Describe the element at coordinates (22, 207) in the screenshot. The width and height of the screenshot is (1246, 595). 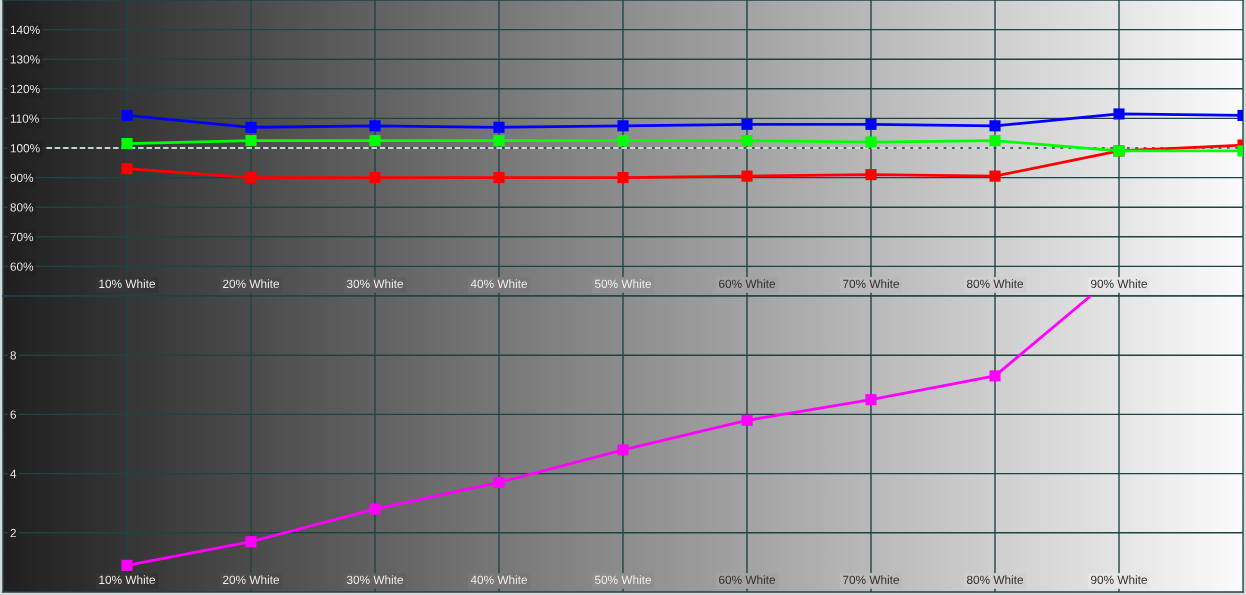
I see `y-tick-label: 80%` at that location.